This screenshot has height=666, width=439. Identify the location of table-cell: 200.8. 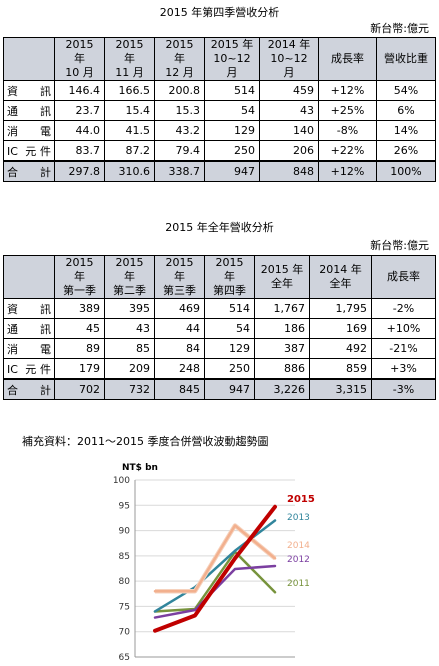
(179, 90).